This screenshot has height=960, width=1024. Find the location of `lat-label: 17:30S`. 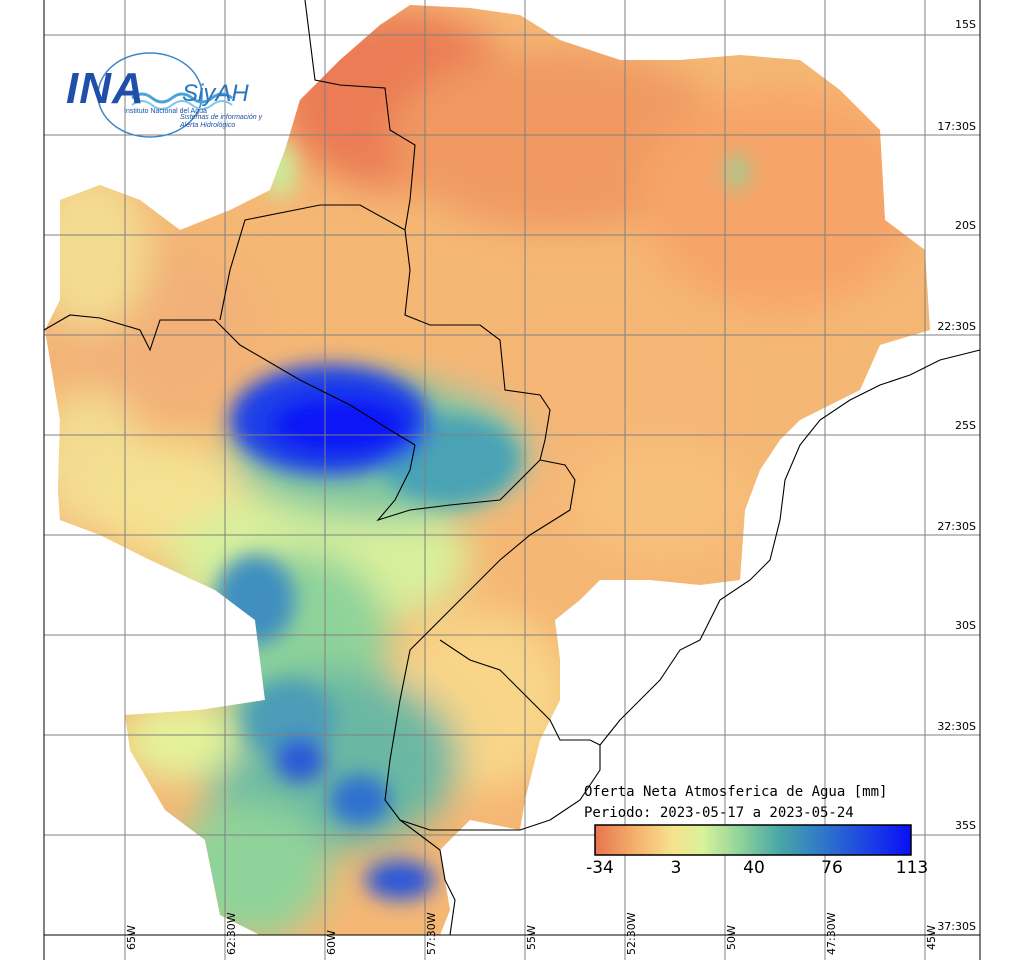

lat-label: 17:30S is located at coordinates (956, 126).